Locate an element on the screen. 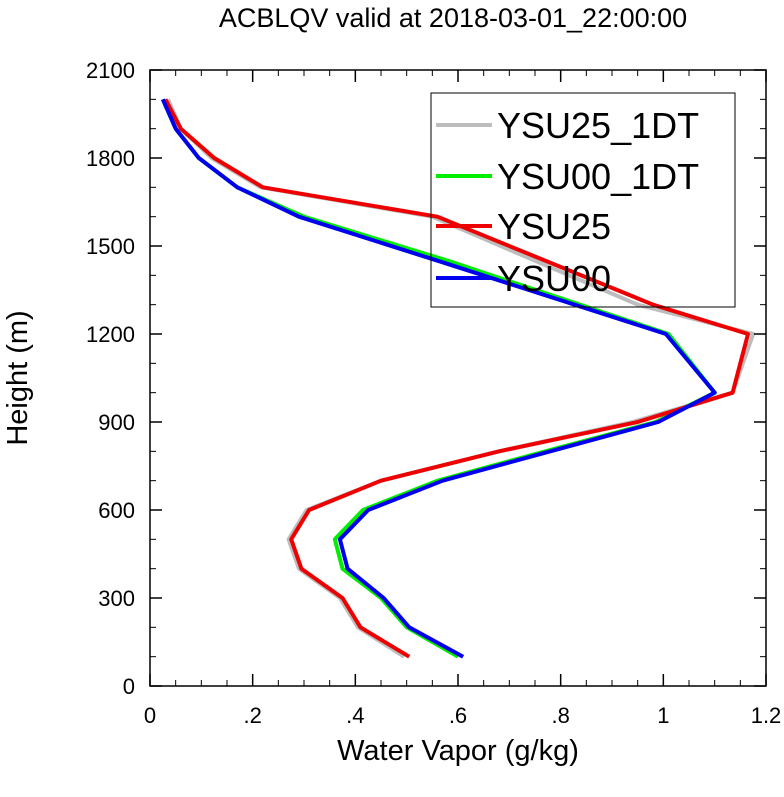  x-tick-label: .8 is located at coordinates (560, 715).